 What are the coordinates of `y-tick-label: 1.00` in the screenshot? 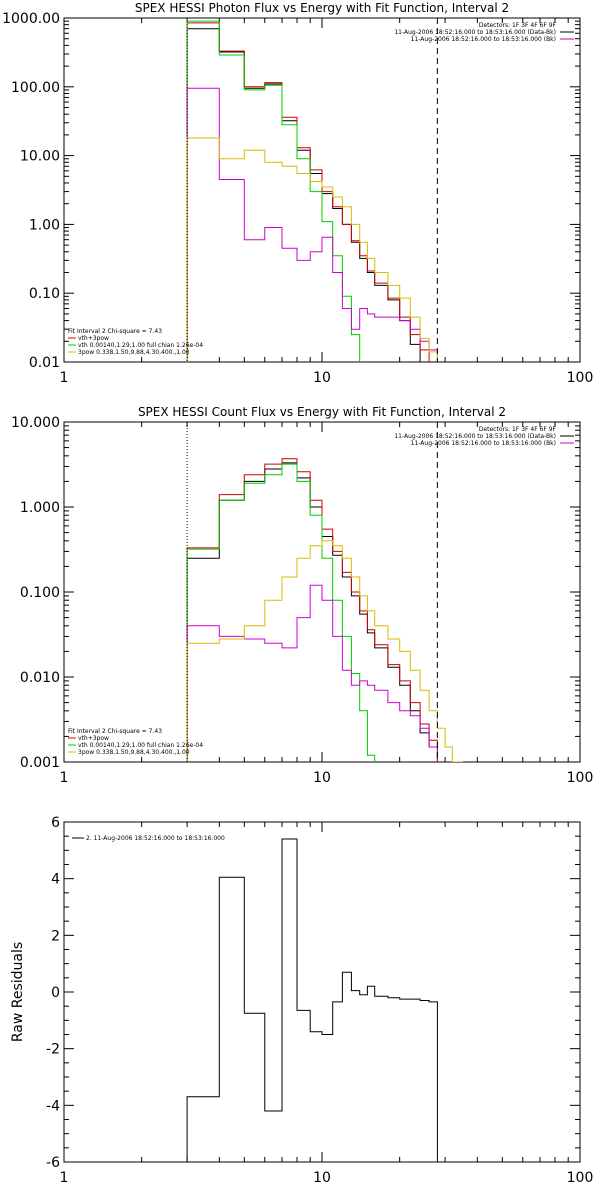 It's located at (44, 225).